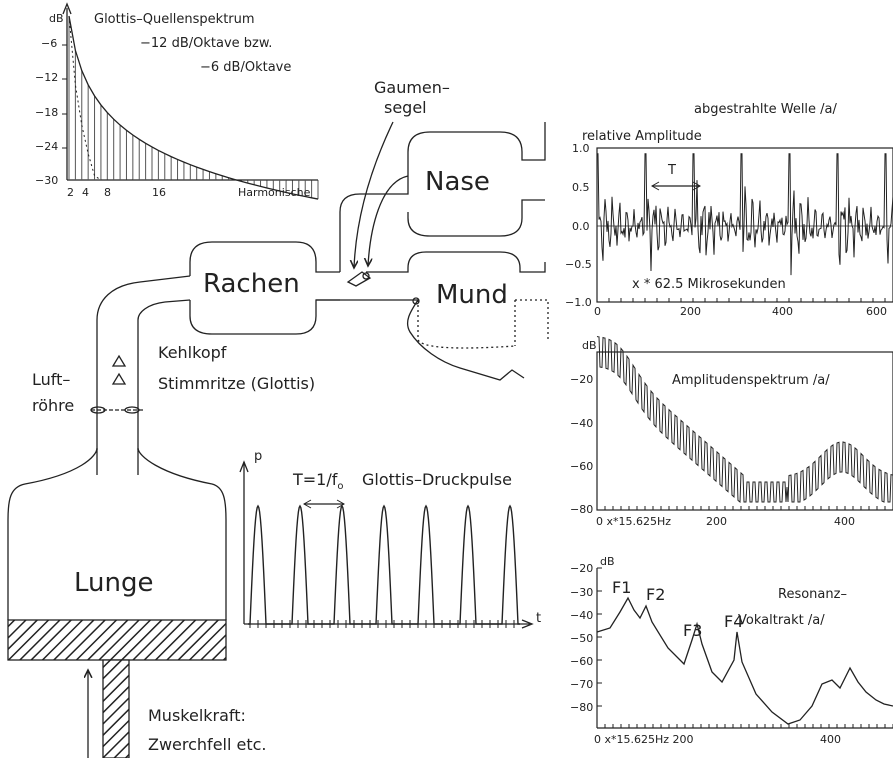 Image resolution: width=893 pixels, height=758 pixels. I want to click on nase-label: Nase, so click(457, 182).